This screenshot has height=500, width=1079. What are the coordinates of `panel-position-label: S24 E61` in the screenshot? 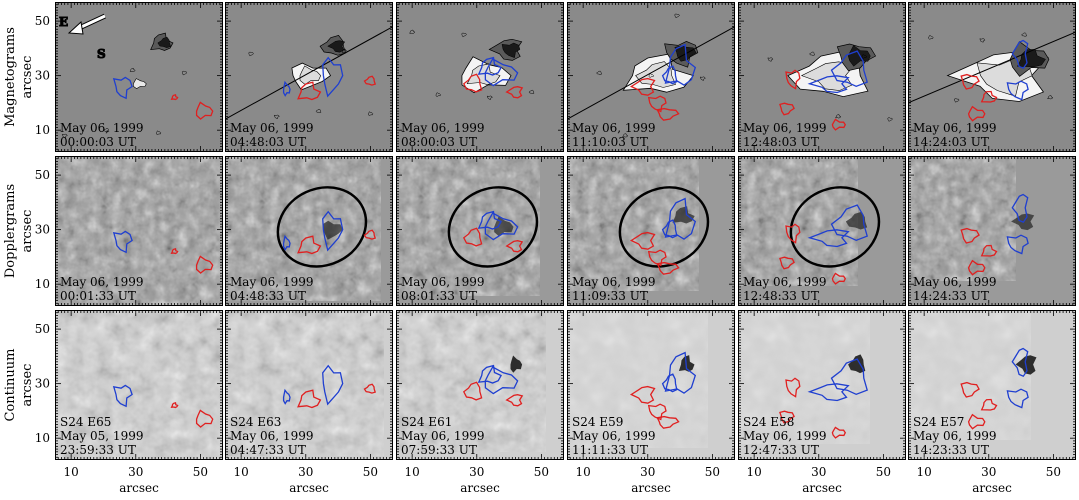 It's located at (426, 422).